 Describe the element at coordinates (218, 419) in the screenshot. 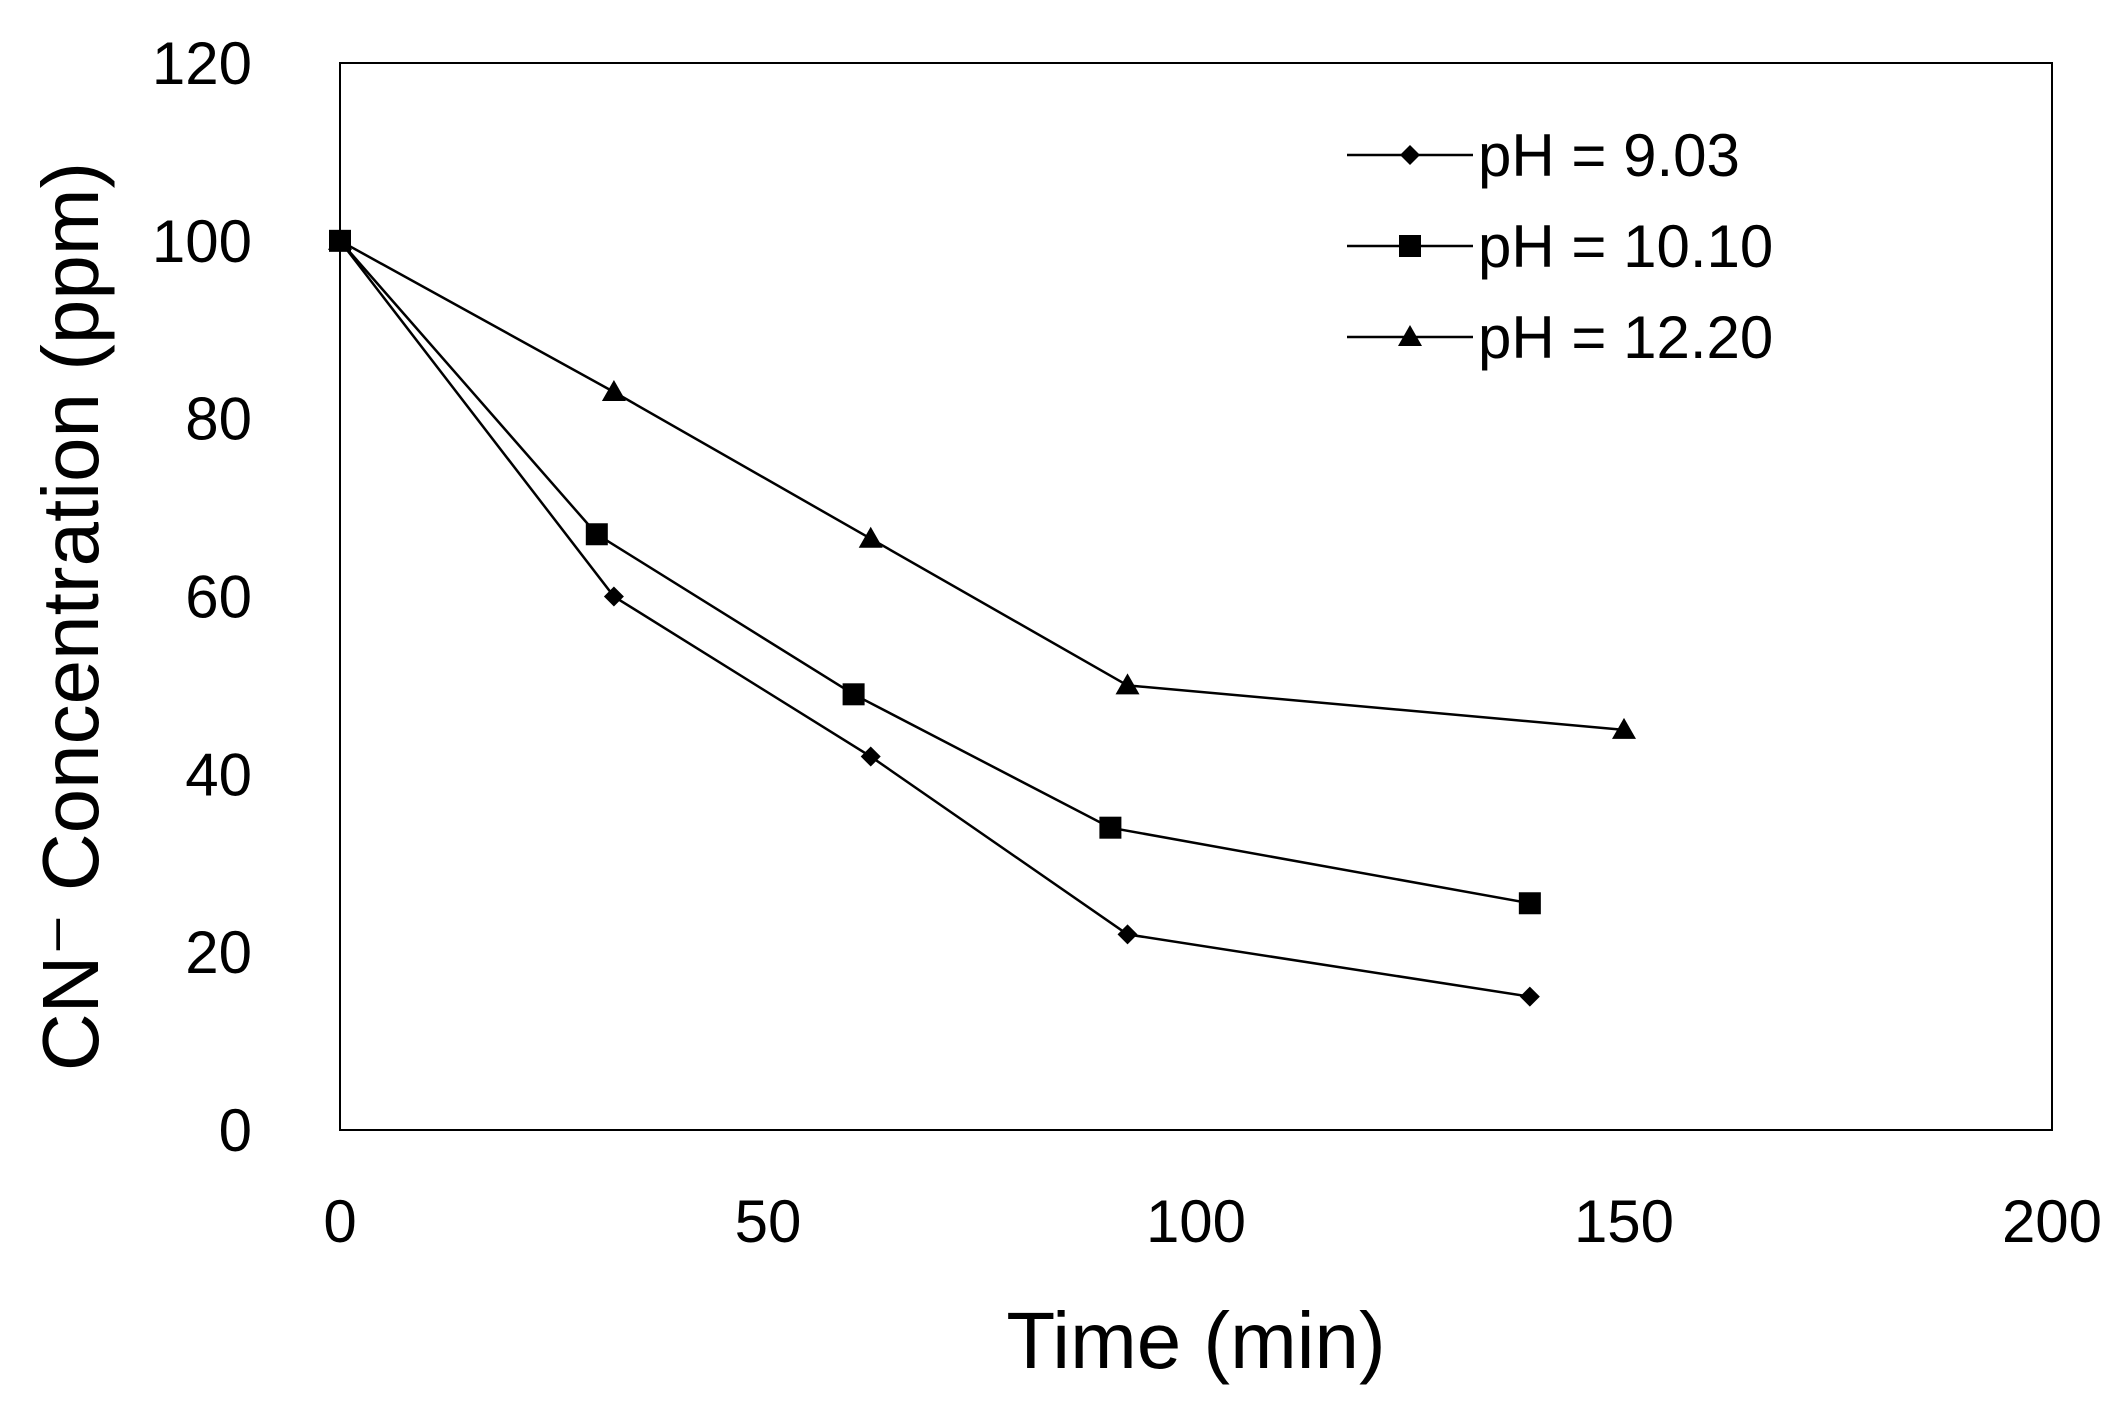

I see `y-tick-label: 80` at that location.